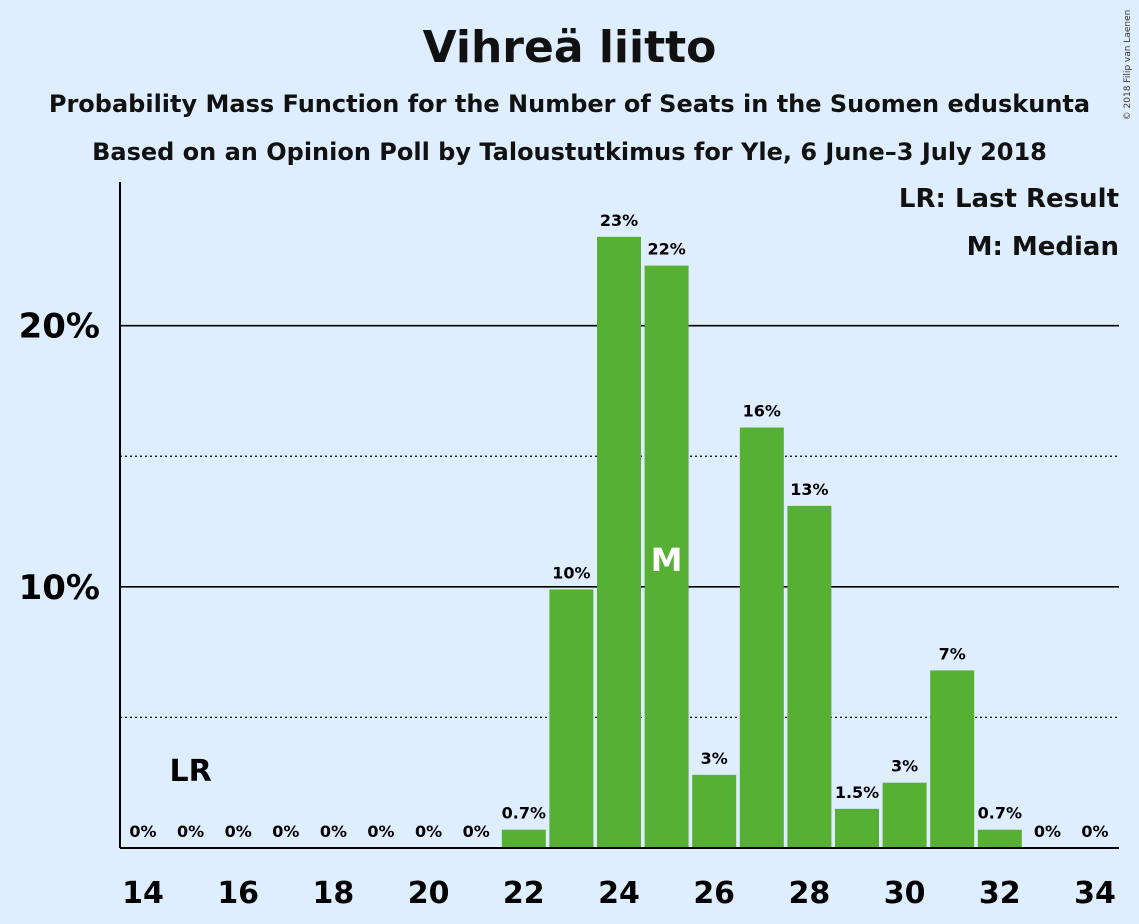  What do you see at coordinates (1008, 199) in the screenshot?
I see `legend-last-result: LR: Last Result` at bounding box center [1008, 199].